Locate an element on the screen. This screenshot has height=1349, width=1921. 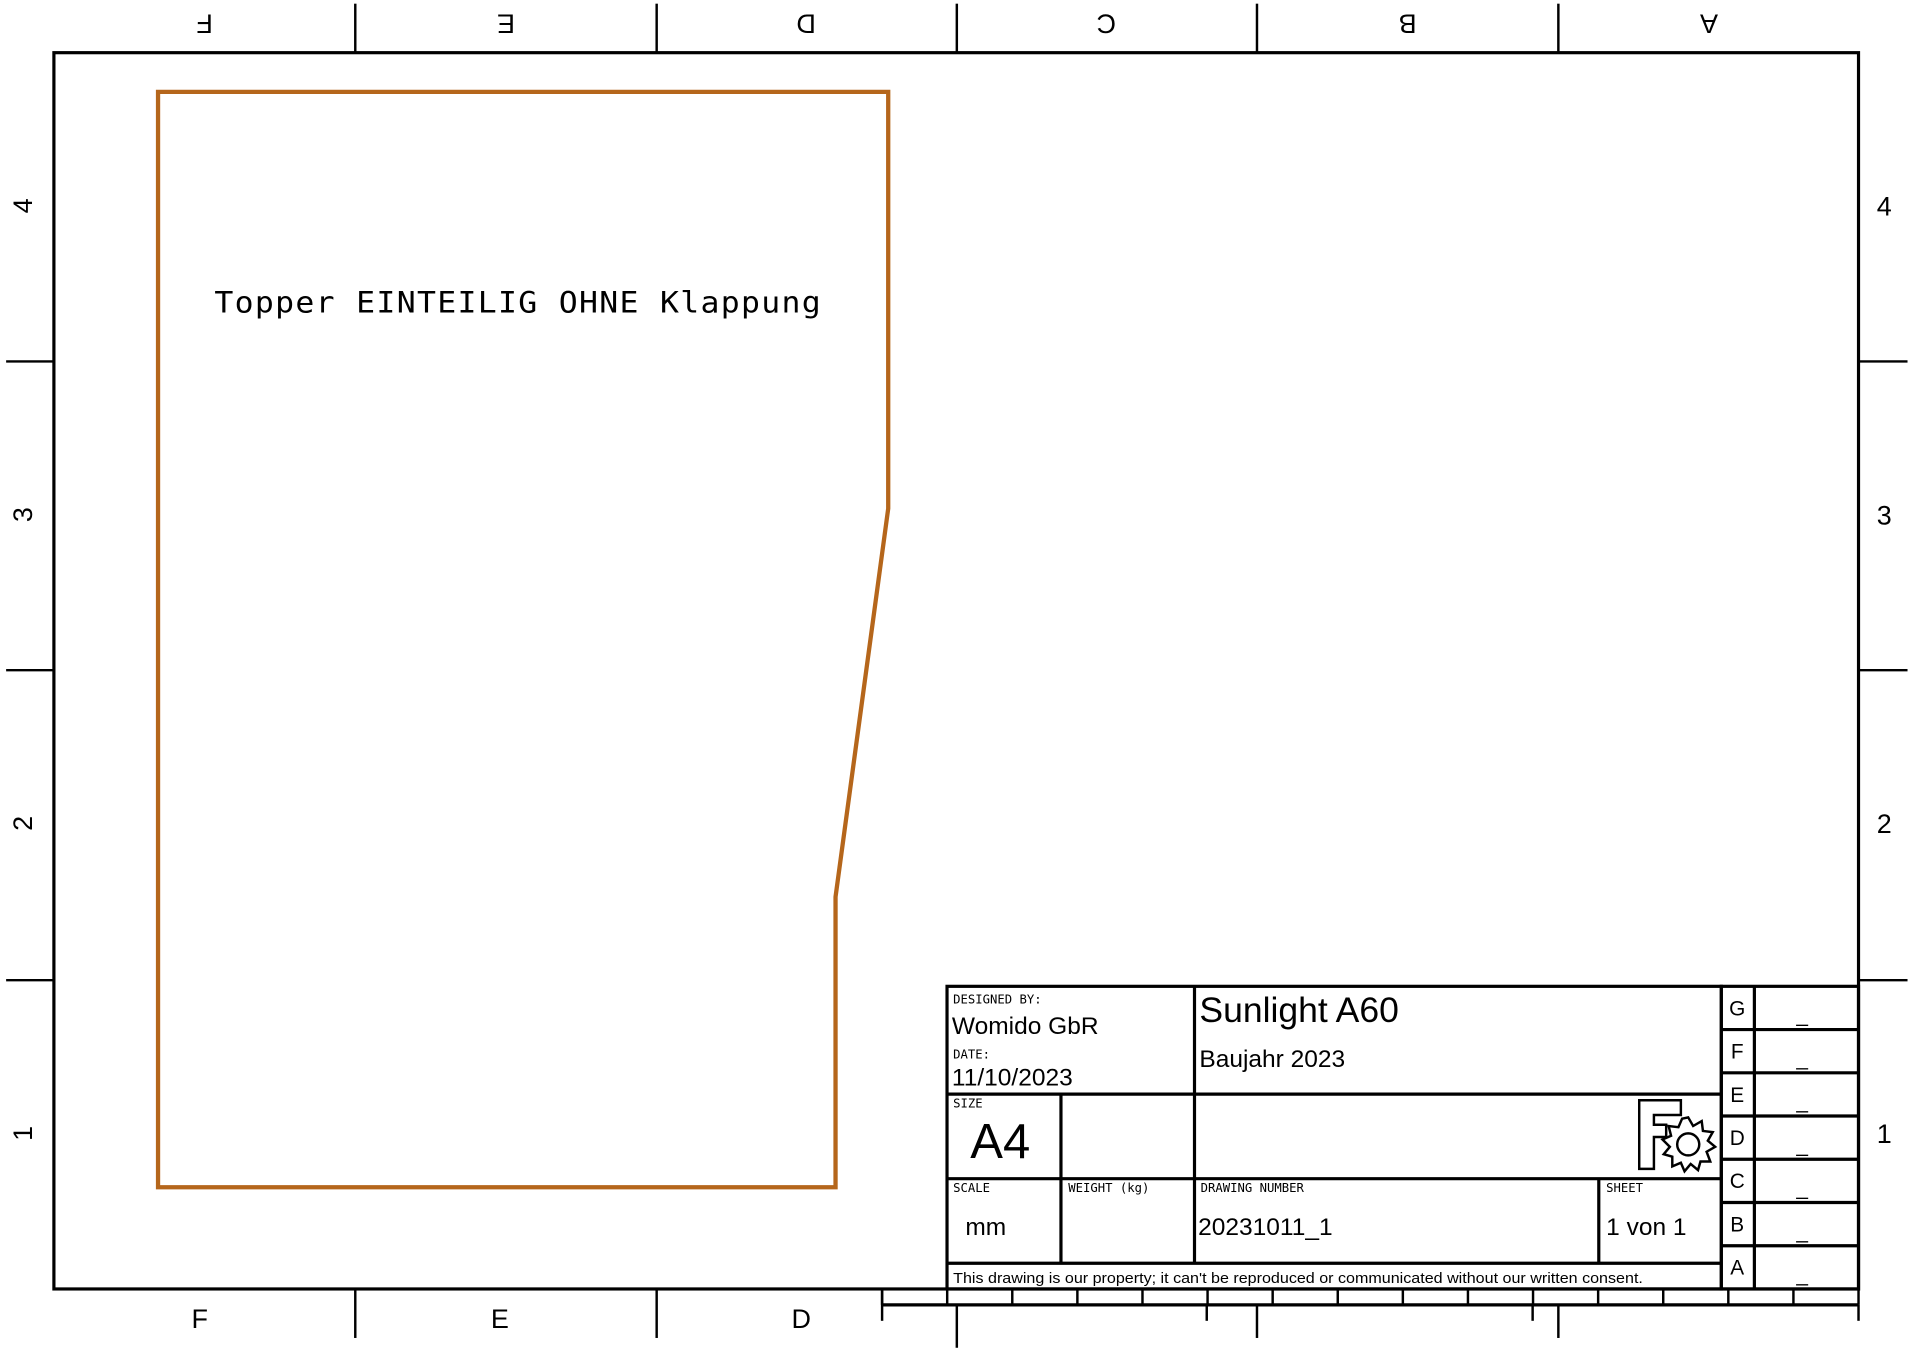
drawing-subtitle: Baujahr 2023 is located at coordinates (1272, 1059).